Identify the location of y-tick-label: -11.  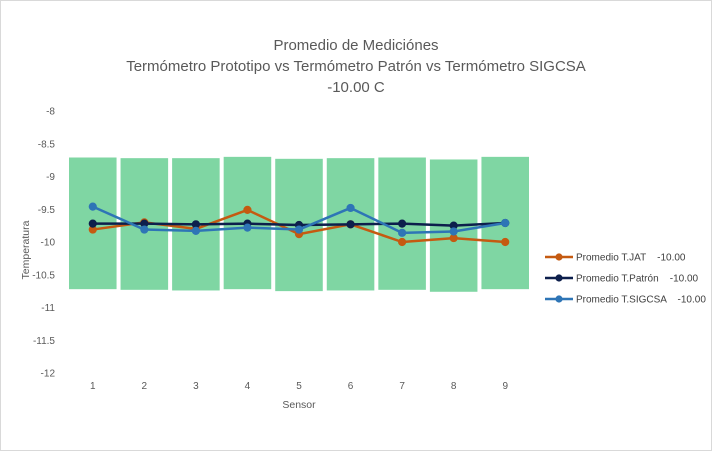
(48, 308).